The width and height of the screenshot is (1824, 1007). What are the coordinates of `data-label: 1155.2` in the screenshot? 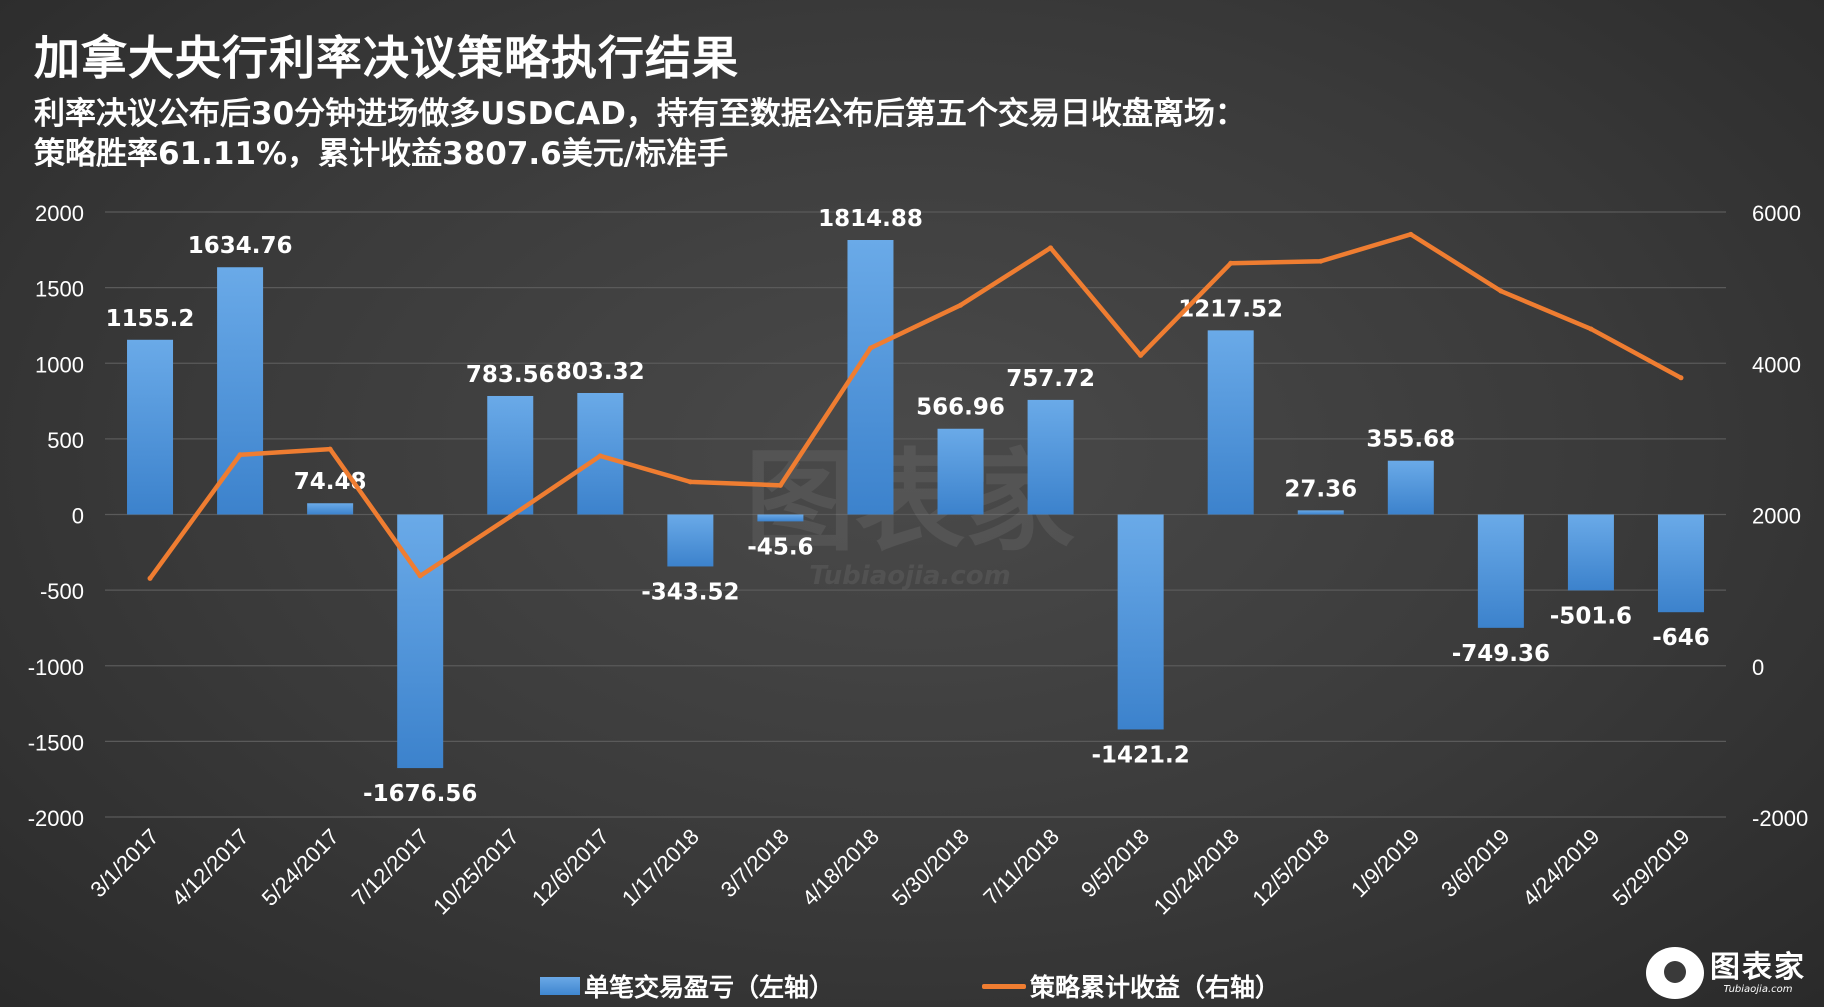 It's located at (150, 319).